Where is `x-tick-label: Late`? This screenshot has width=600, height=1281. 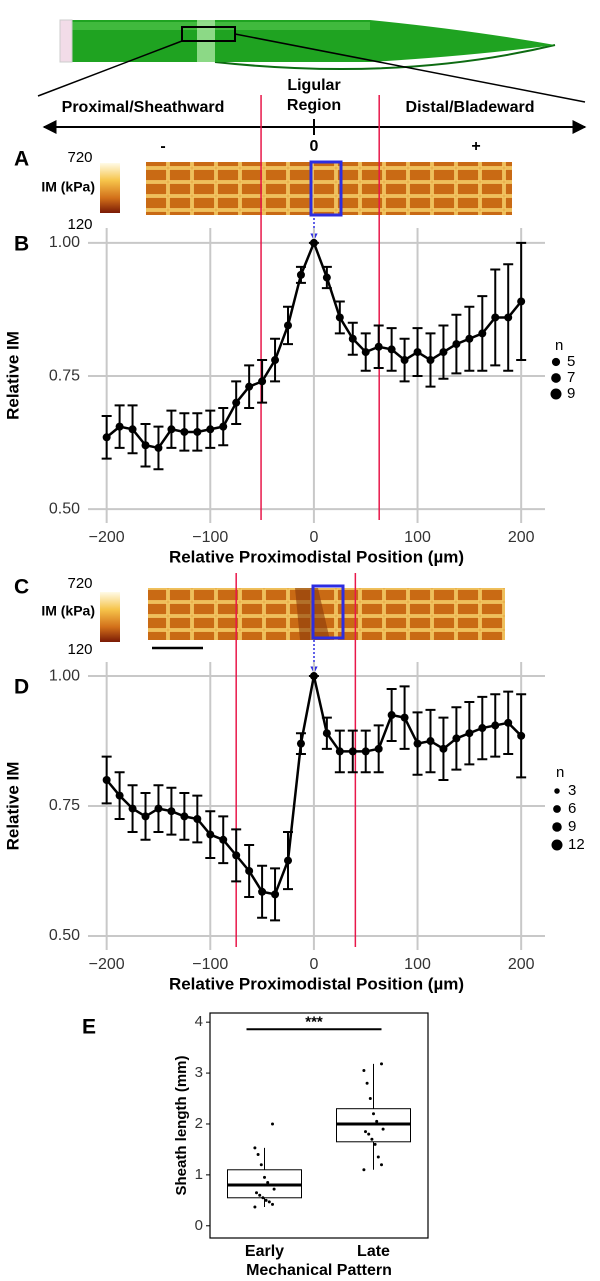 x-tick-label: Late is located at coordinates (373, 1251).